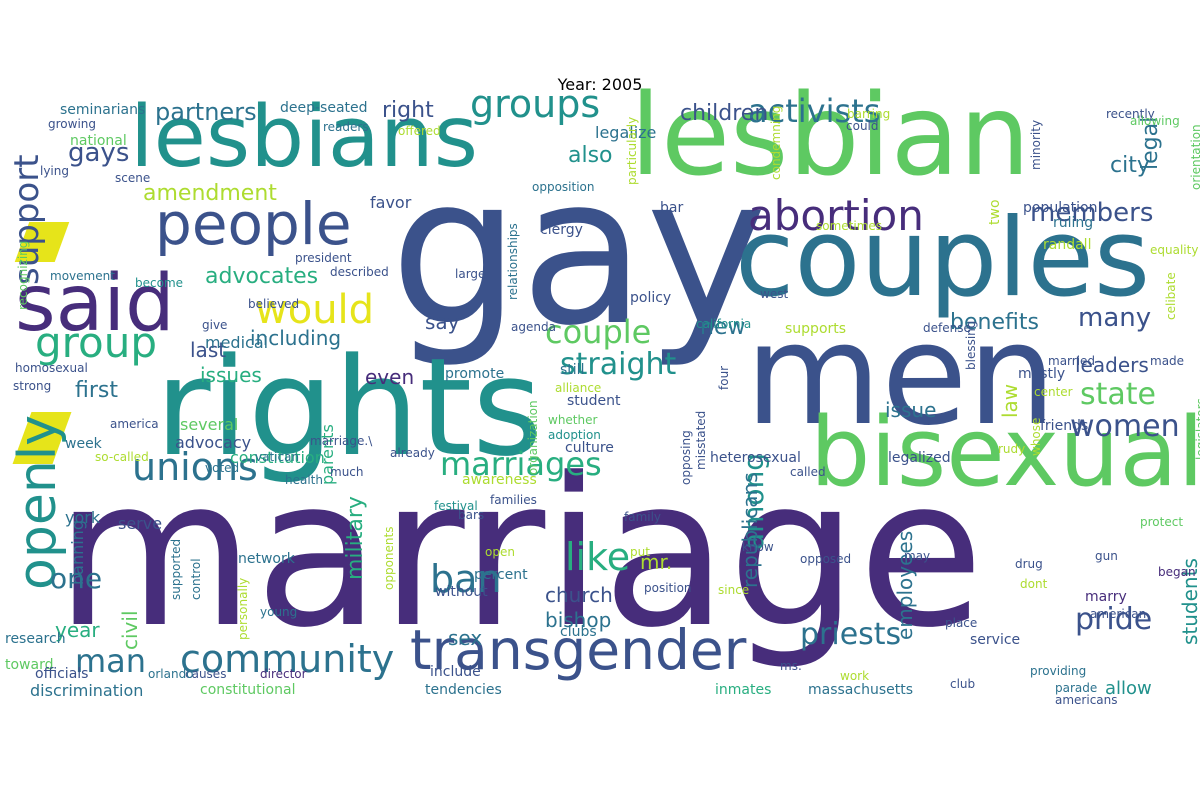 This screenshot has width=1200, height=800. Describe the element at coordinates (283, 674) in the screenshot. I see `word-144: director` at that location.